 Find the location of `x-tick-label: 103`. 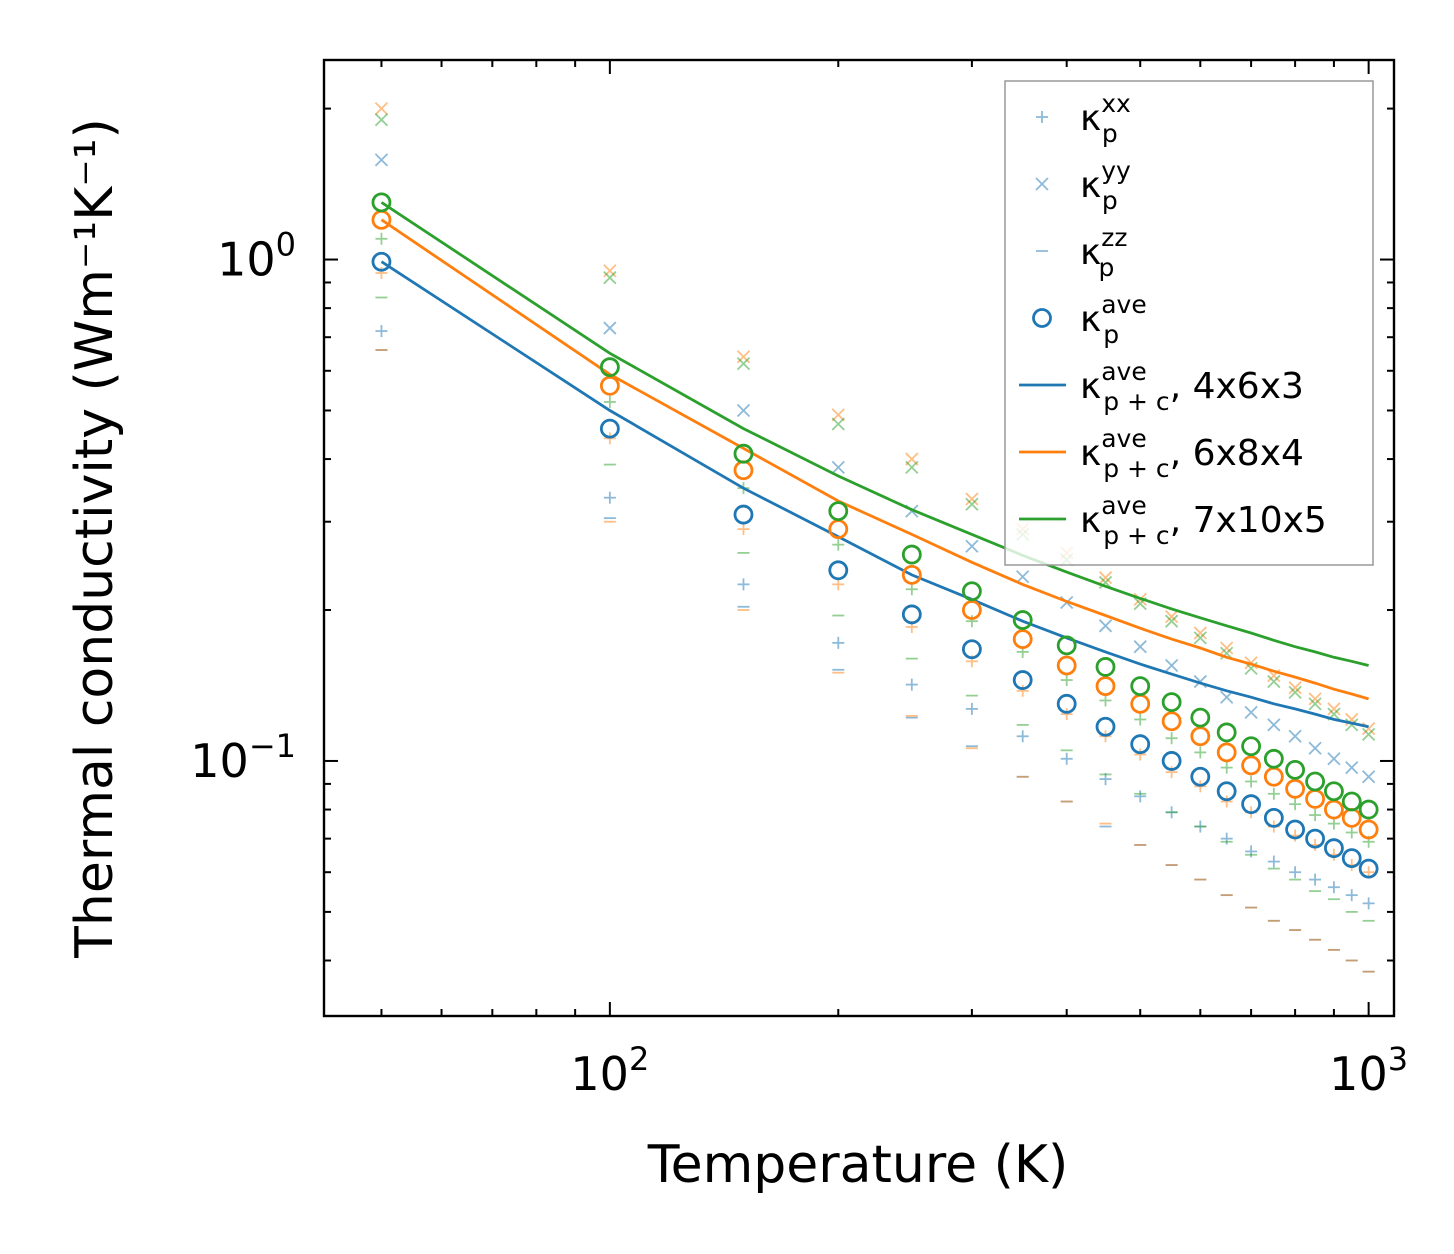

x-tick-label: 103 is located at coordinates (1368, 1070).